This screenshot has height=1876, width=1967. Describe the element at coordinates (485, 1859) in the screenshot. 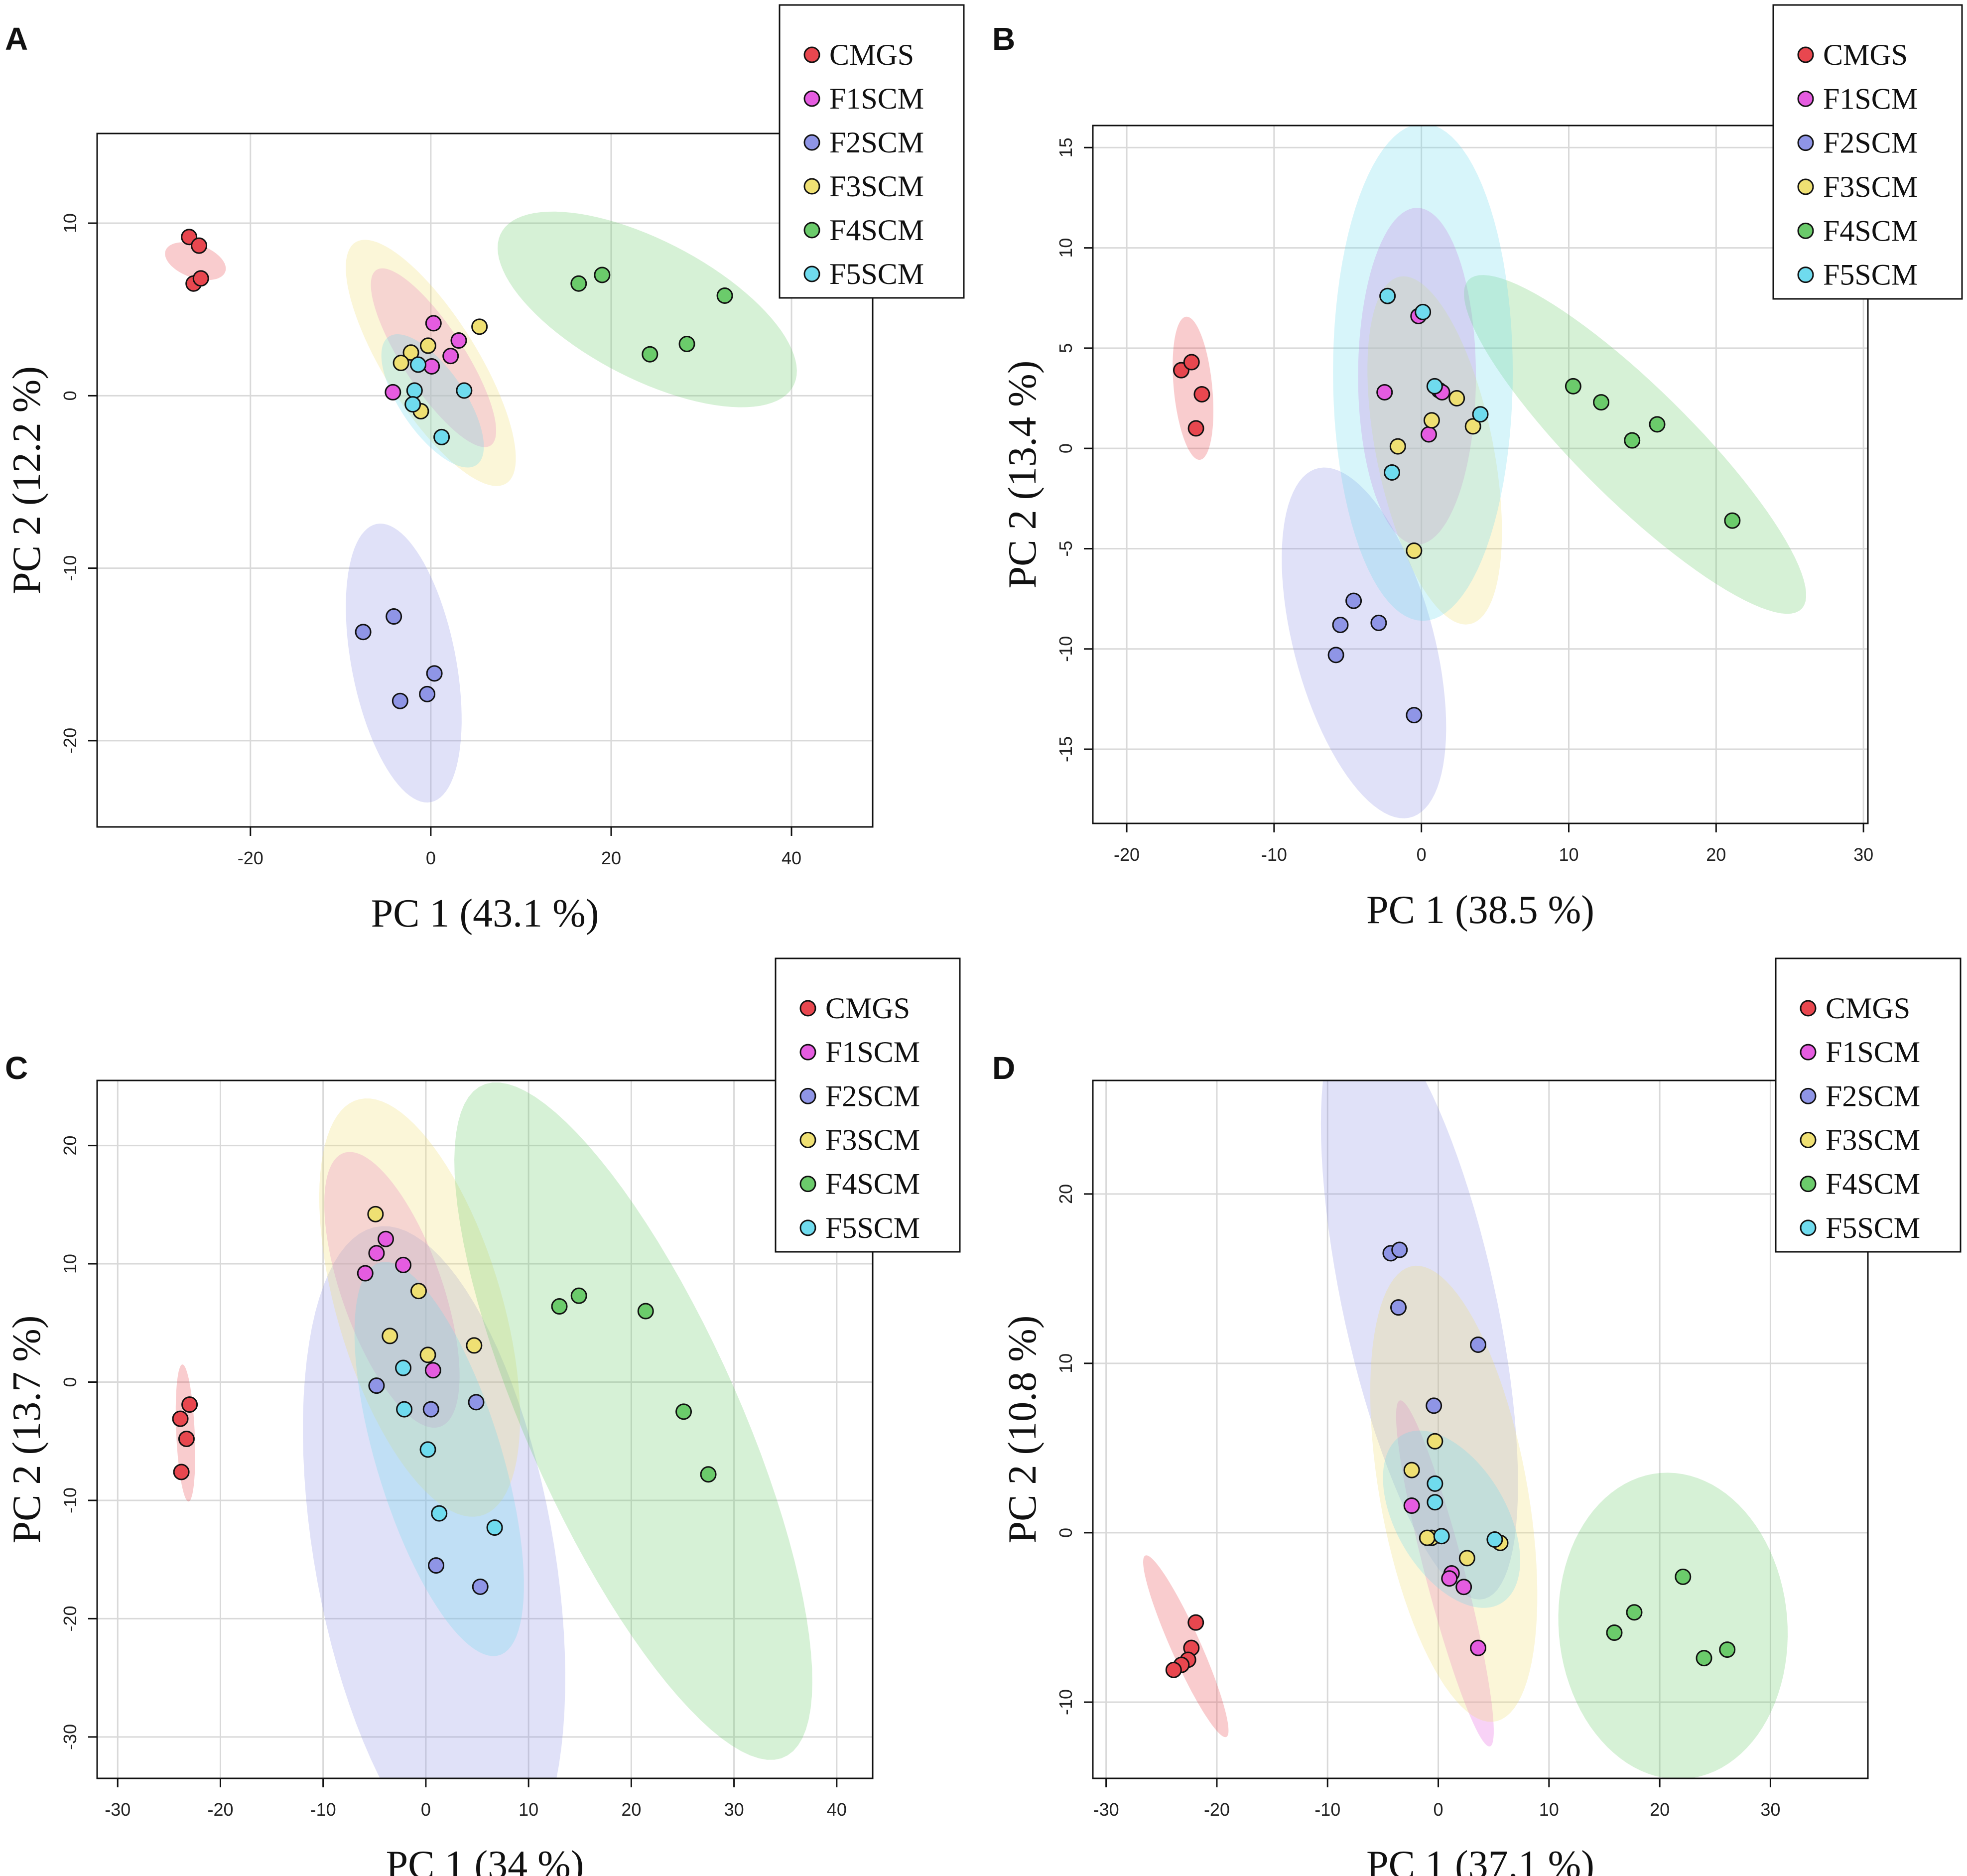

I see `x-axis-title: PC 1 (34 %)` at that location.